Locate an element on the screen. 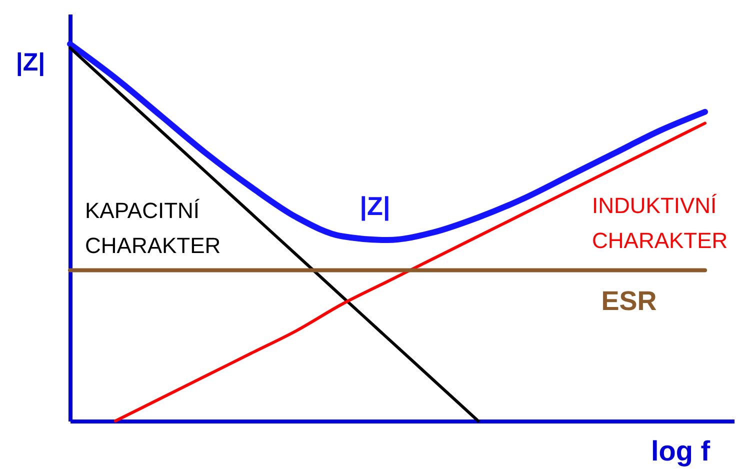 The image size is (738, 469). series-label: INDUKTIVNÍ CHARAKTER is located at coordinates (660, 223).